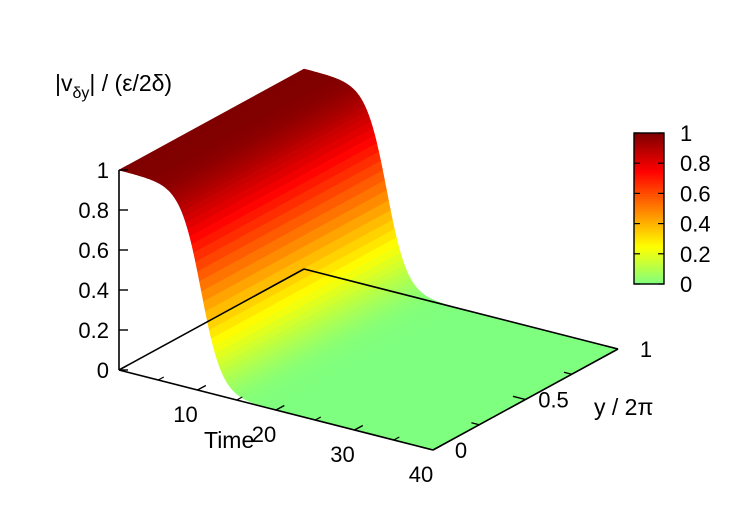 The width and height of the screenshot is (747, 525). I want to click on back-left-floor-line, so click(211, 319).